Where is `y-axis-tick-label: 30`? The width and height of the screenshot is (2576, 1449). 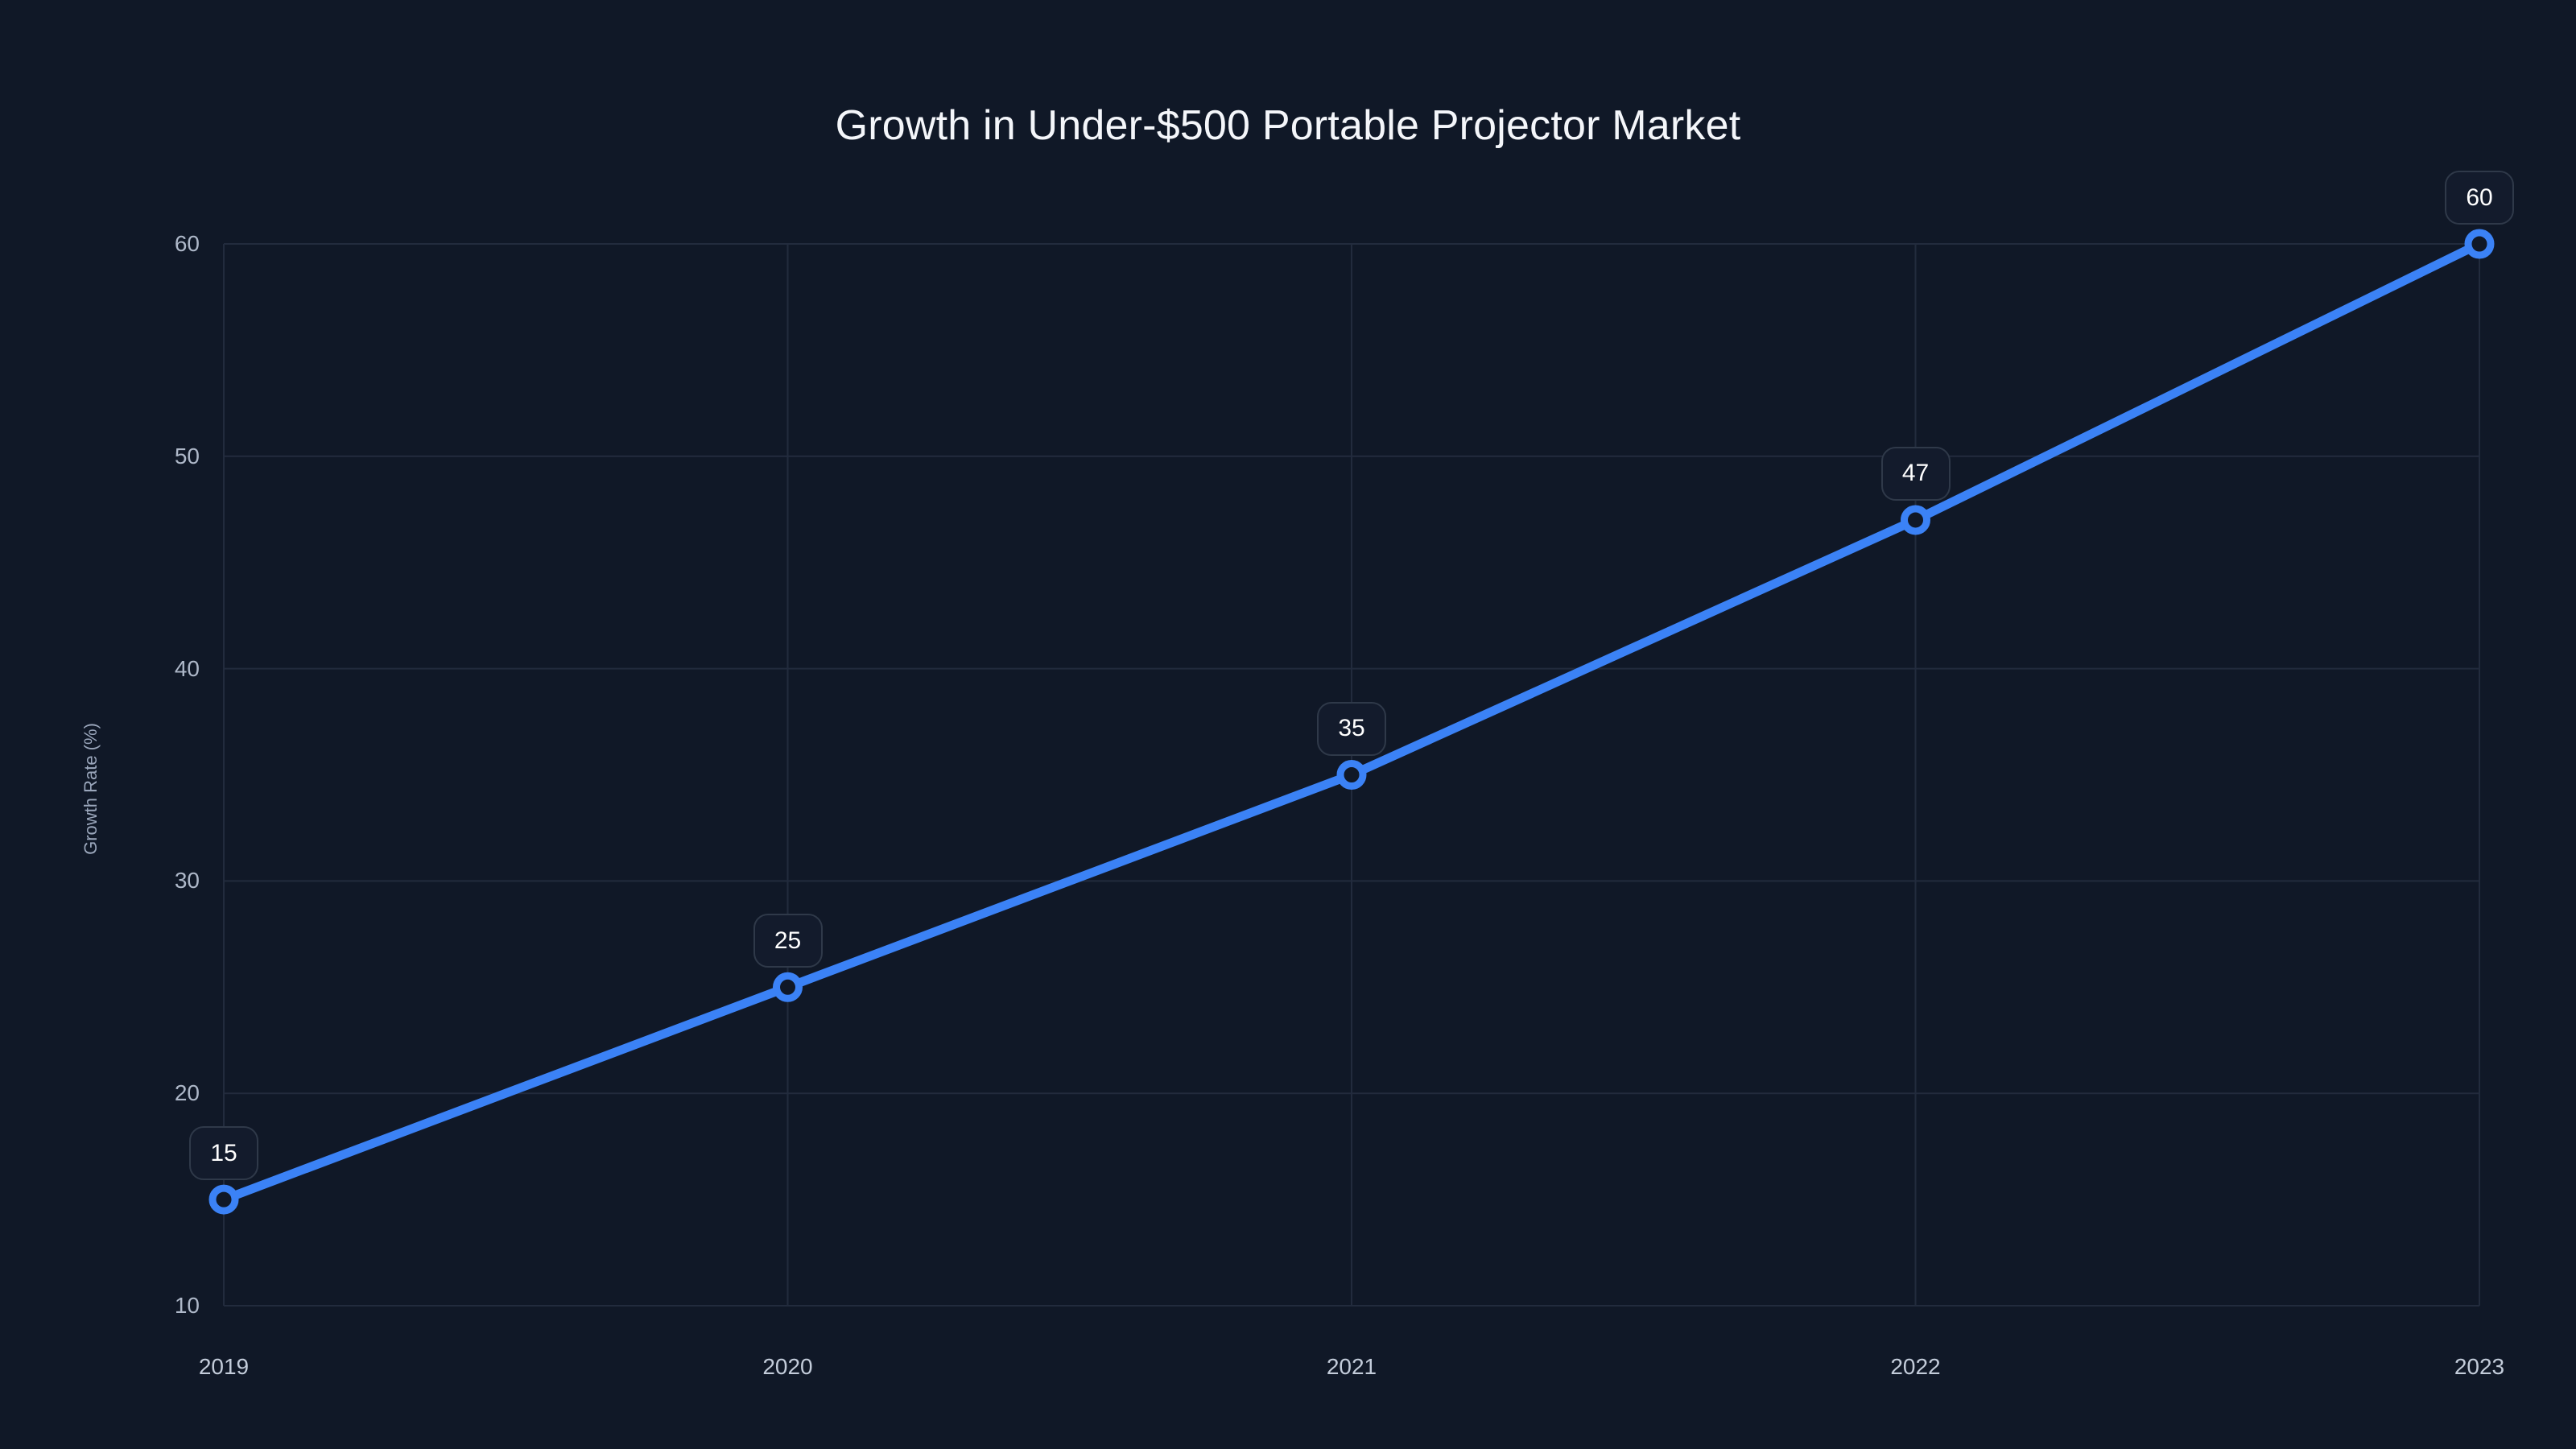 y-axis-tick-label: 30 is located at coordinates (187, 881).